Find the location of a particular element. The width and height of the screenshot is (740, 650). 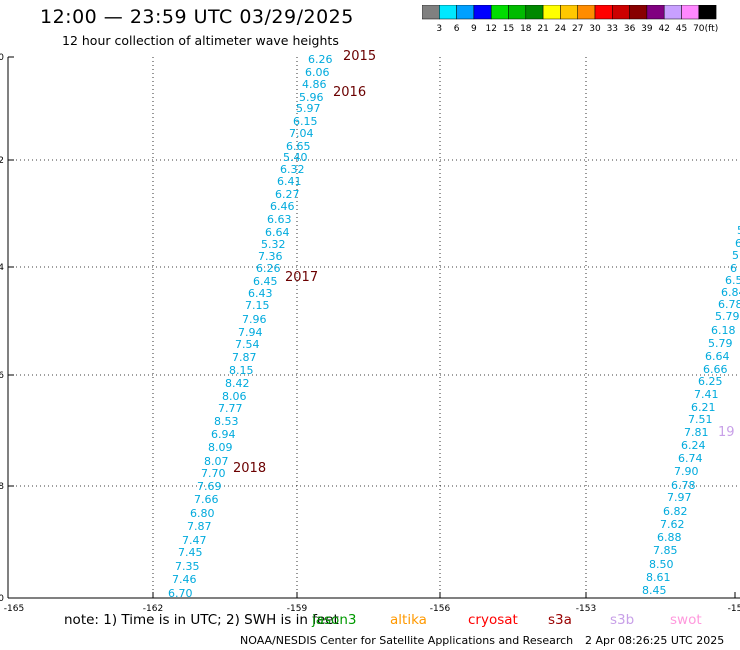

wave-height-label: 7.04 is located at coordinates (301, 133).